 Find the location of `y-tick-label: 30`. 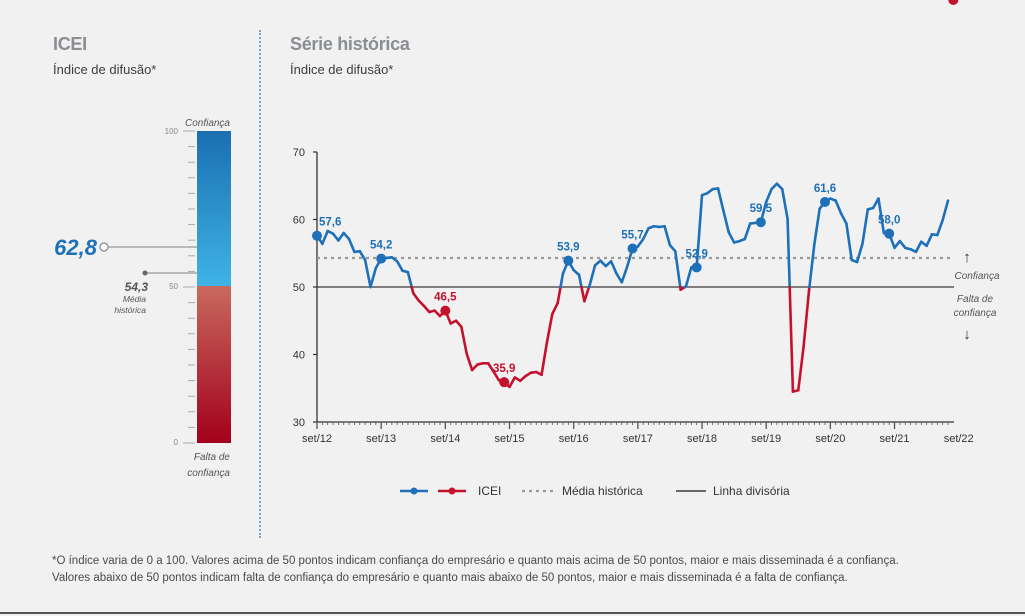

y-tick-label: 30 is located at coordinates (299, 423).